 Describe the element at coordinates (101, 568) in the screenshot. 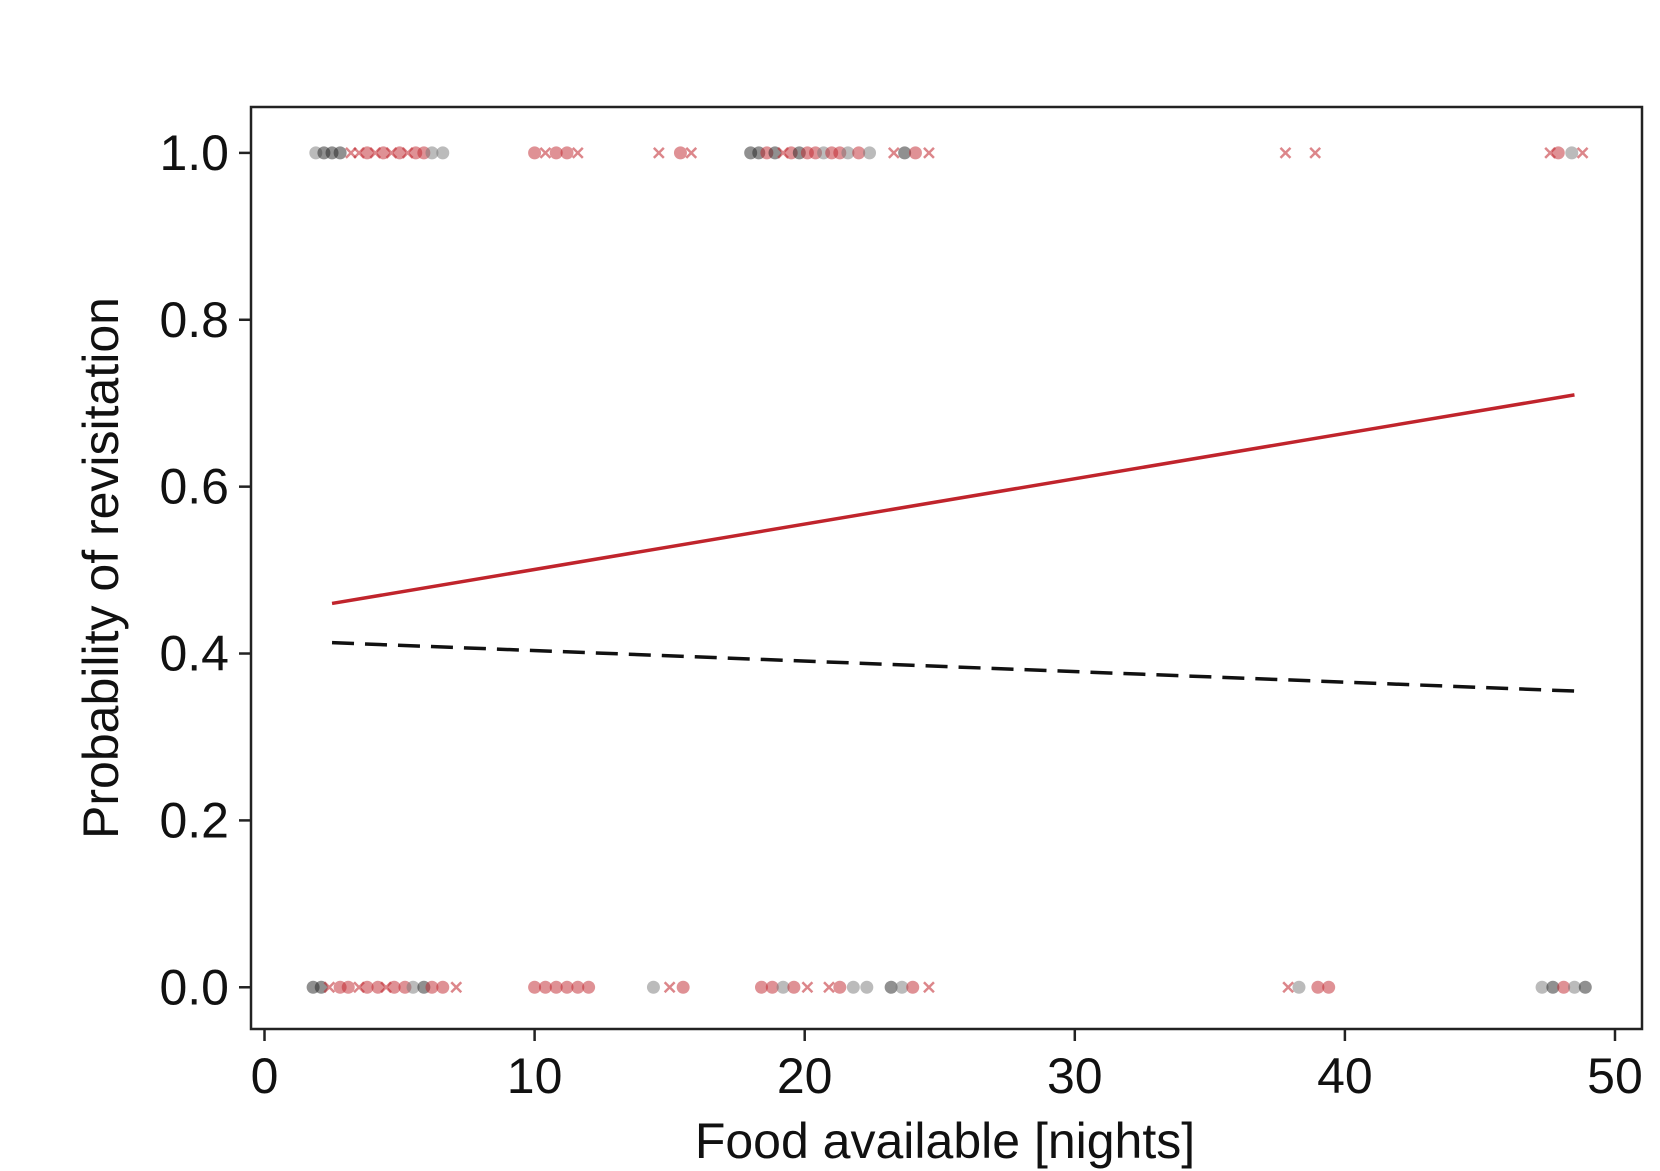

I see `y-axis-title: Probability of revisitation` at that location.